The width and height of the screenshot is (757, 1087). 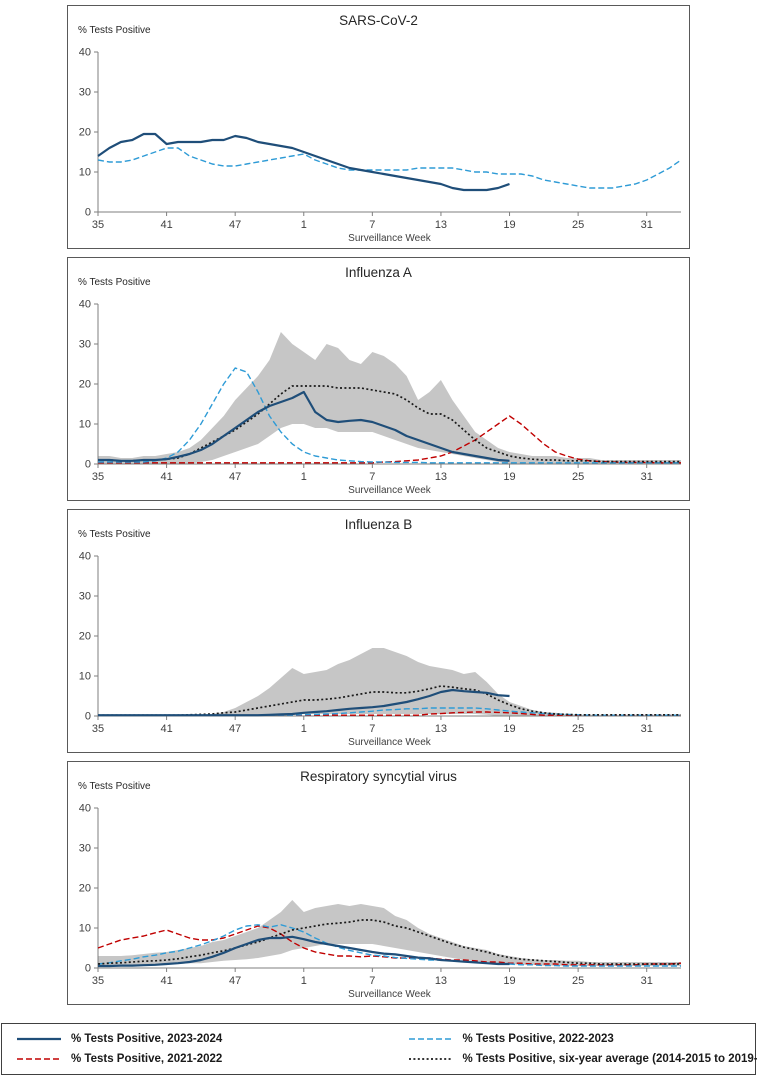 I want to click on line-swatch-2022-2023-icon, so click(x=430, y=1039).